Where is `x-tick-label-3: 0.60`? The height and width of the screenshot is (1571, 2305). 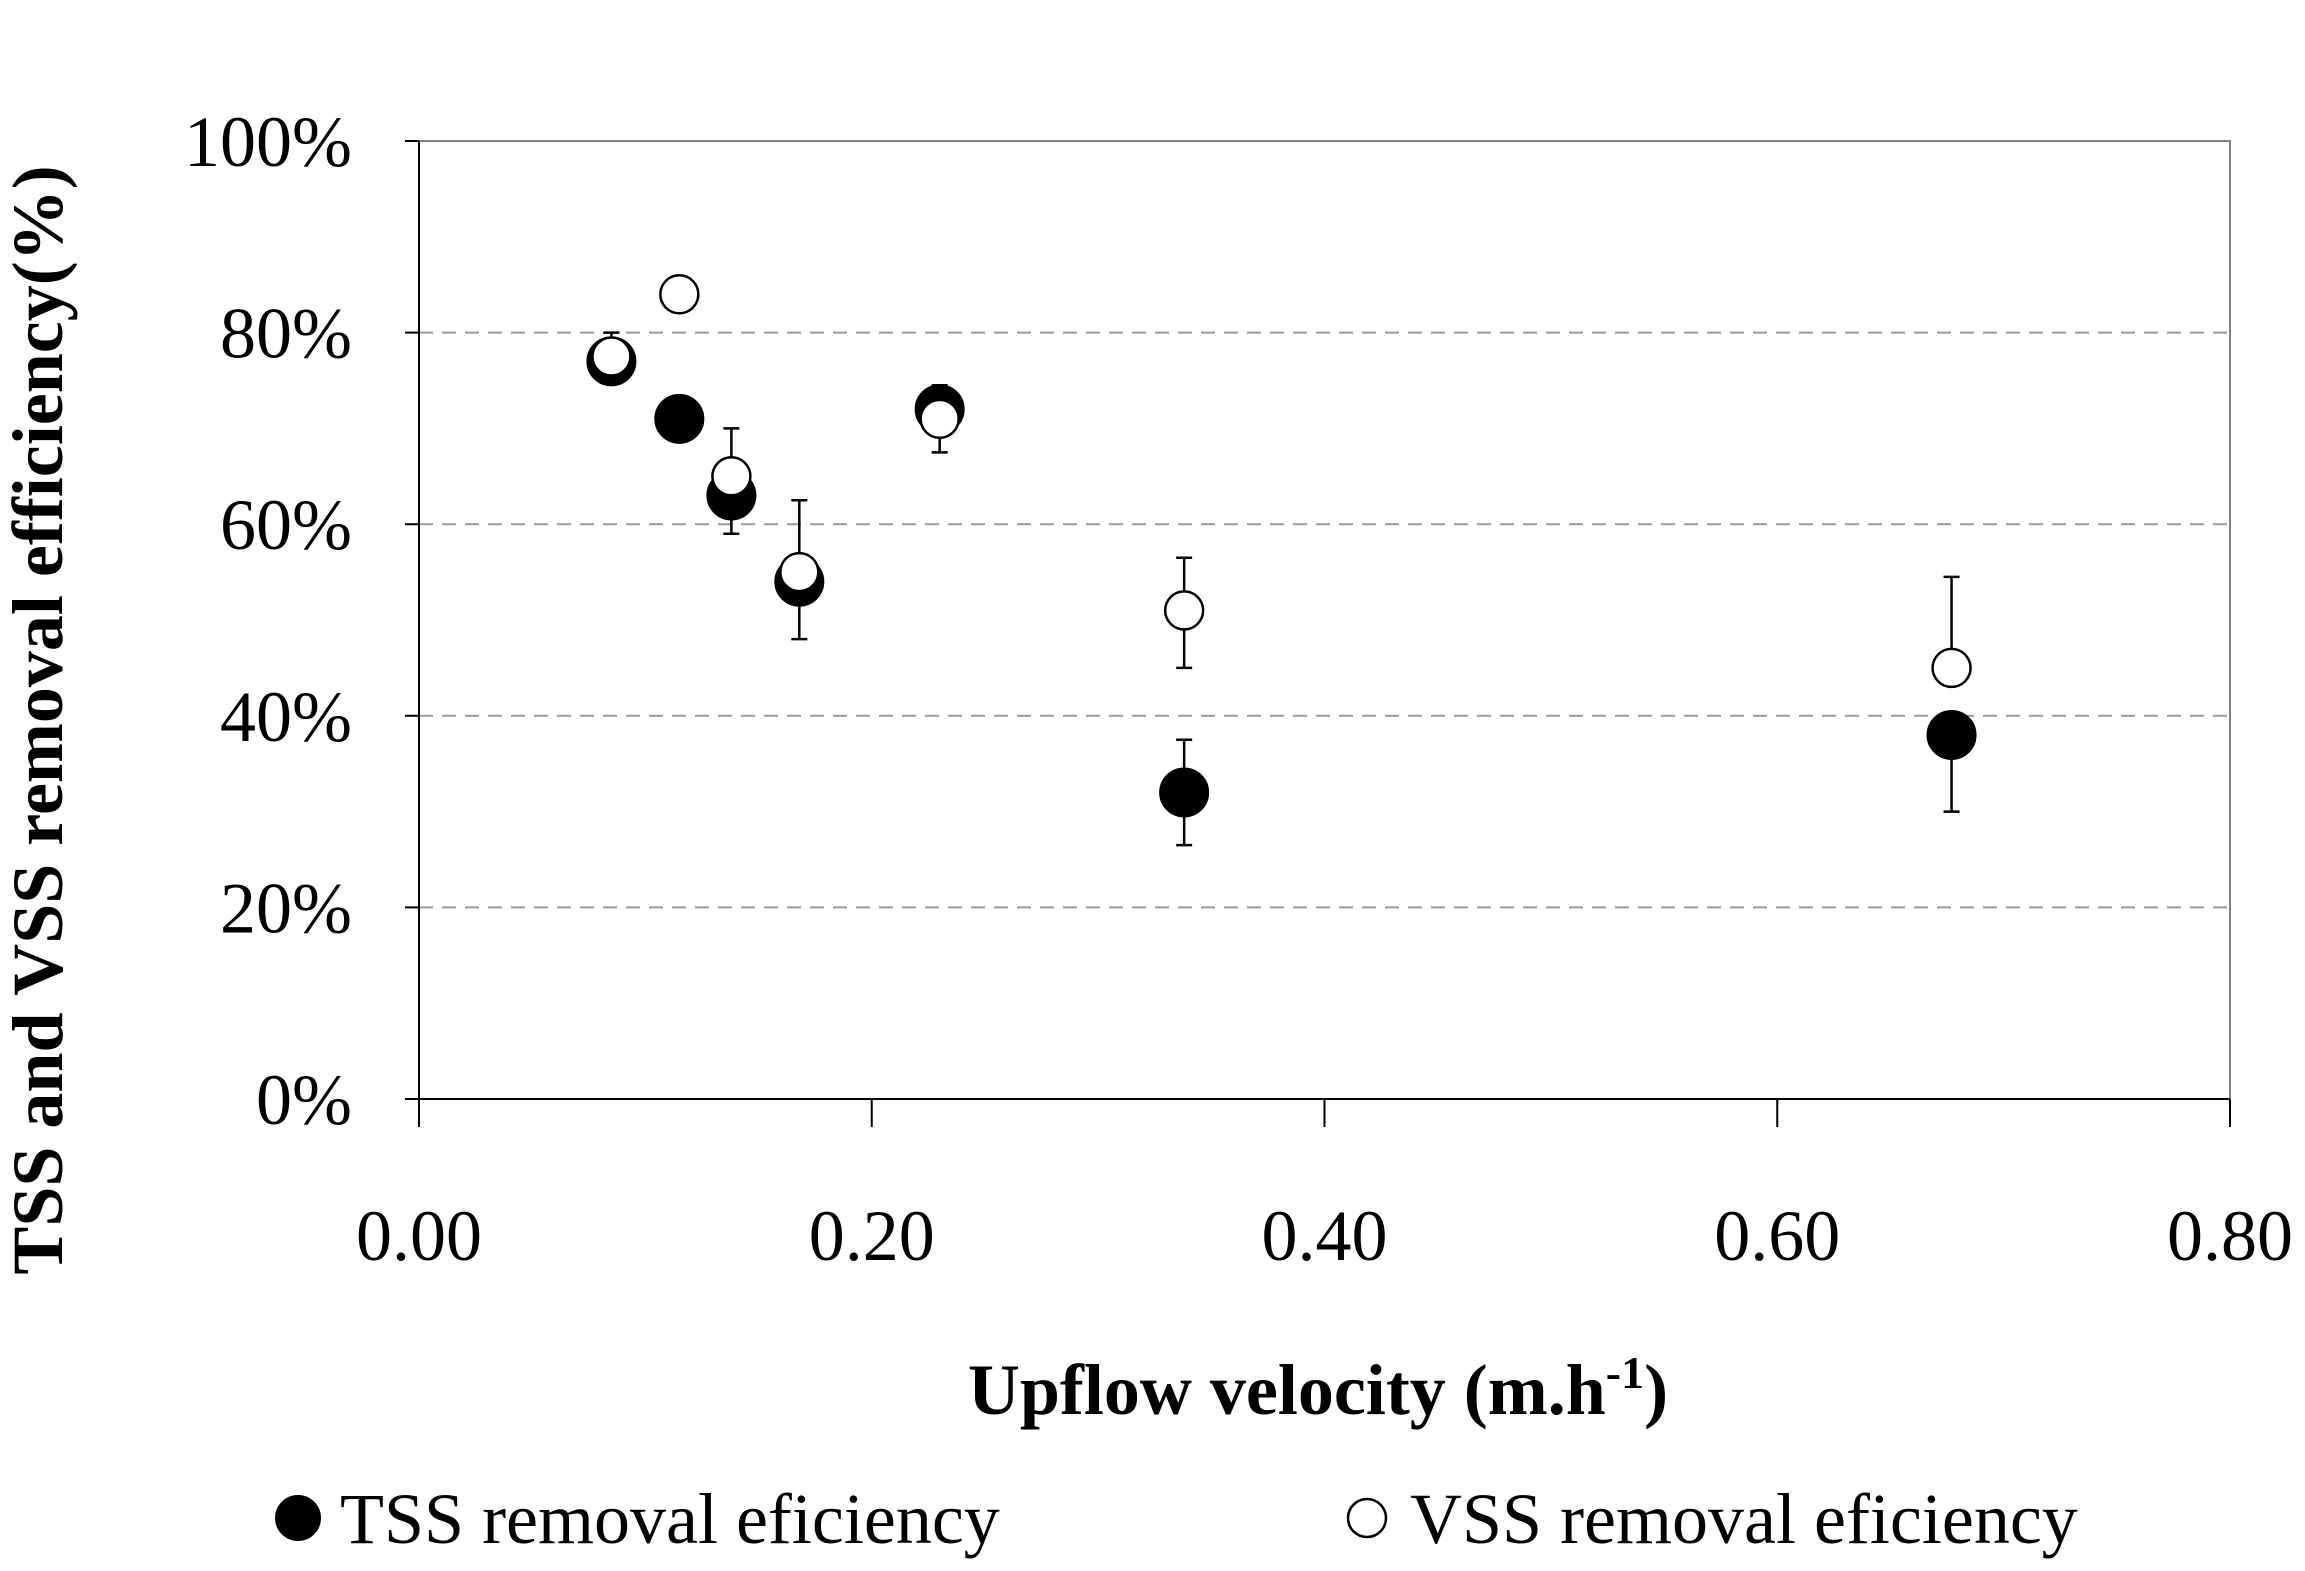 x-tick-label-3: 0.60 is located at coordinates (1777, 1236).